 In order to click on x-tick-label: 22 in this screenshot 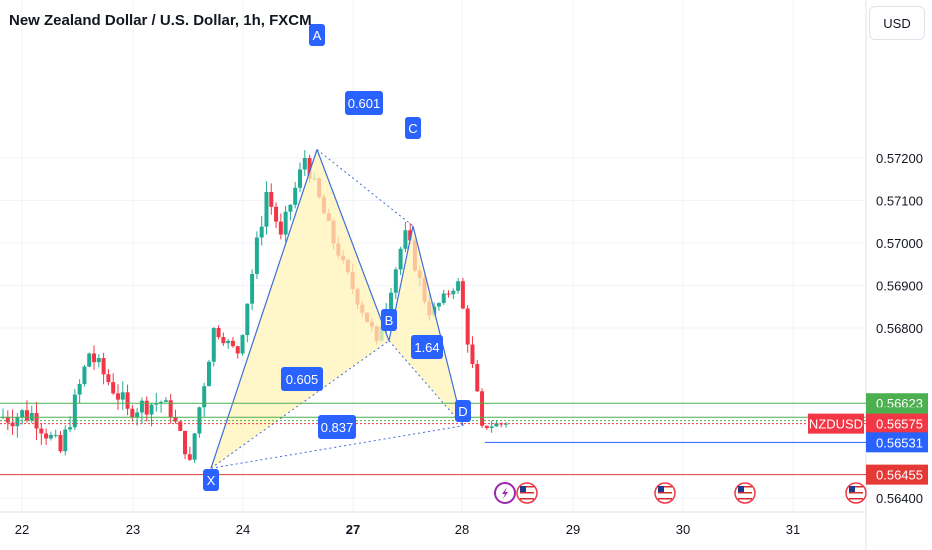, I will do `click(22, 529)`.